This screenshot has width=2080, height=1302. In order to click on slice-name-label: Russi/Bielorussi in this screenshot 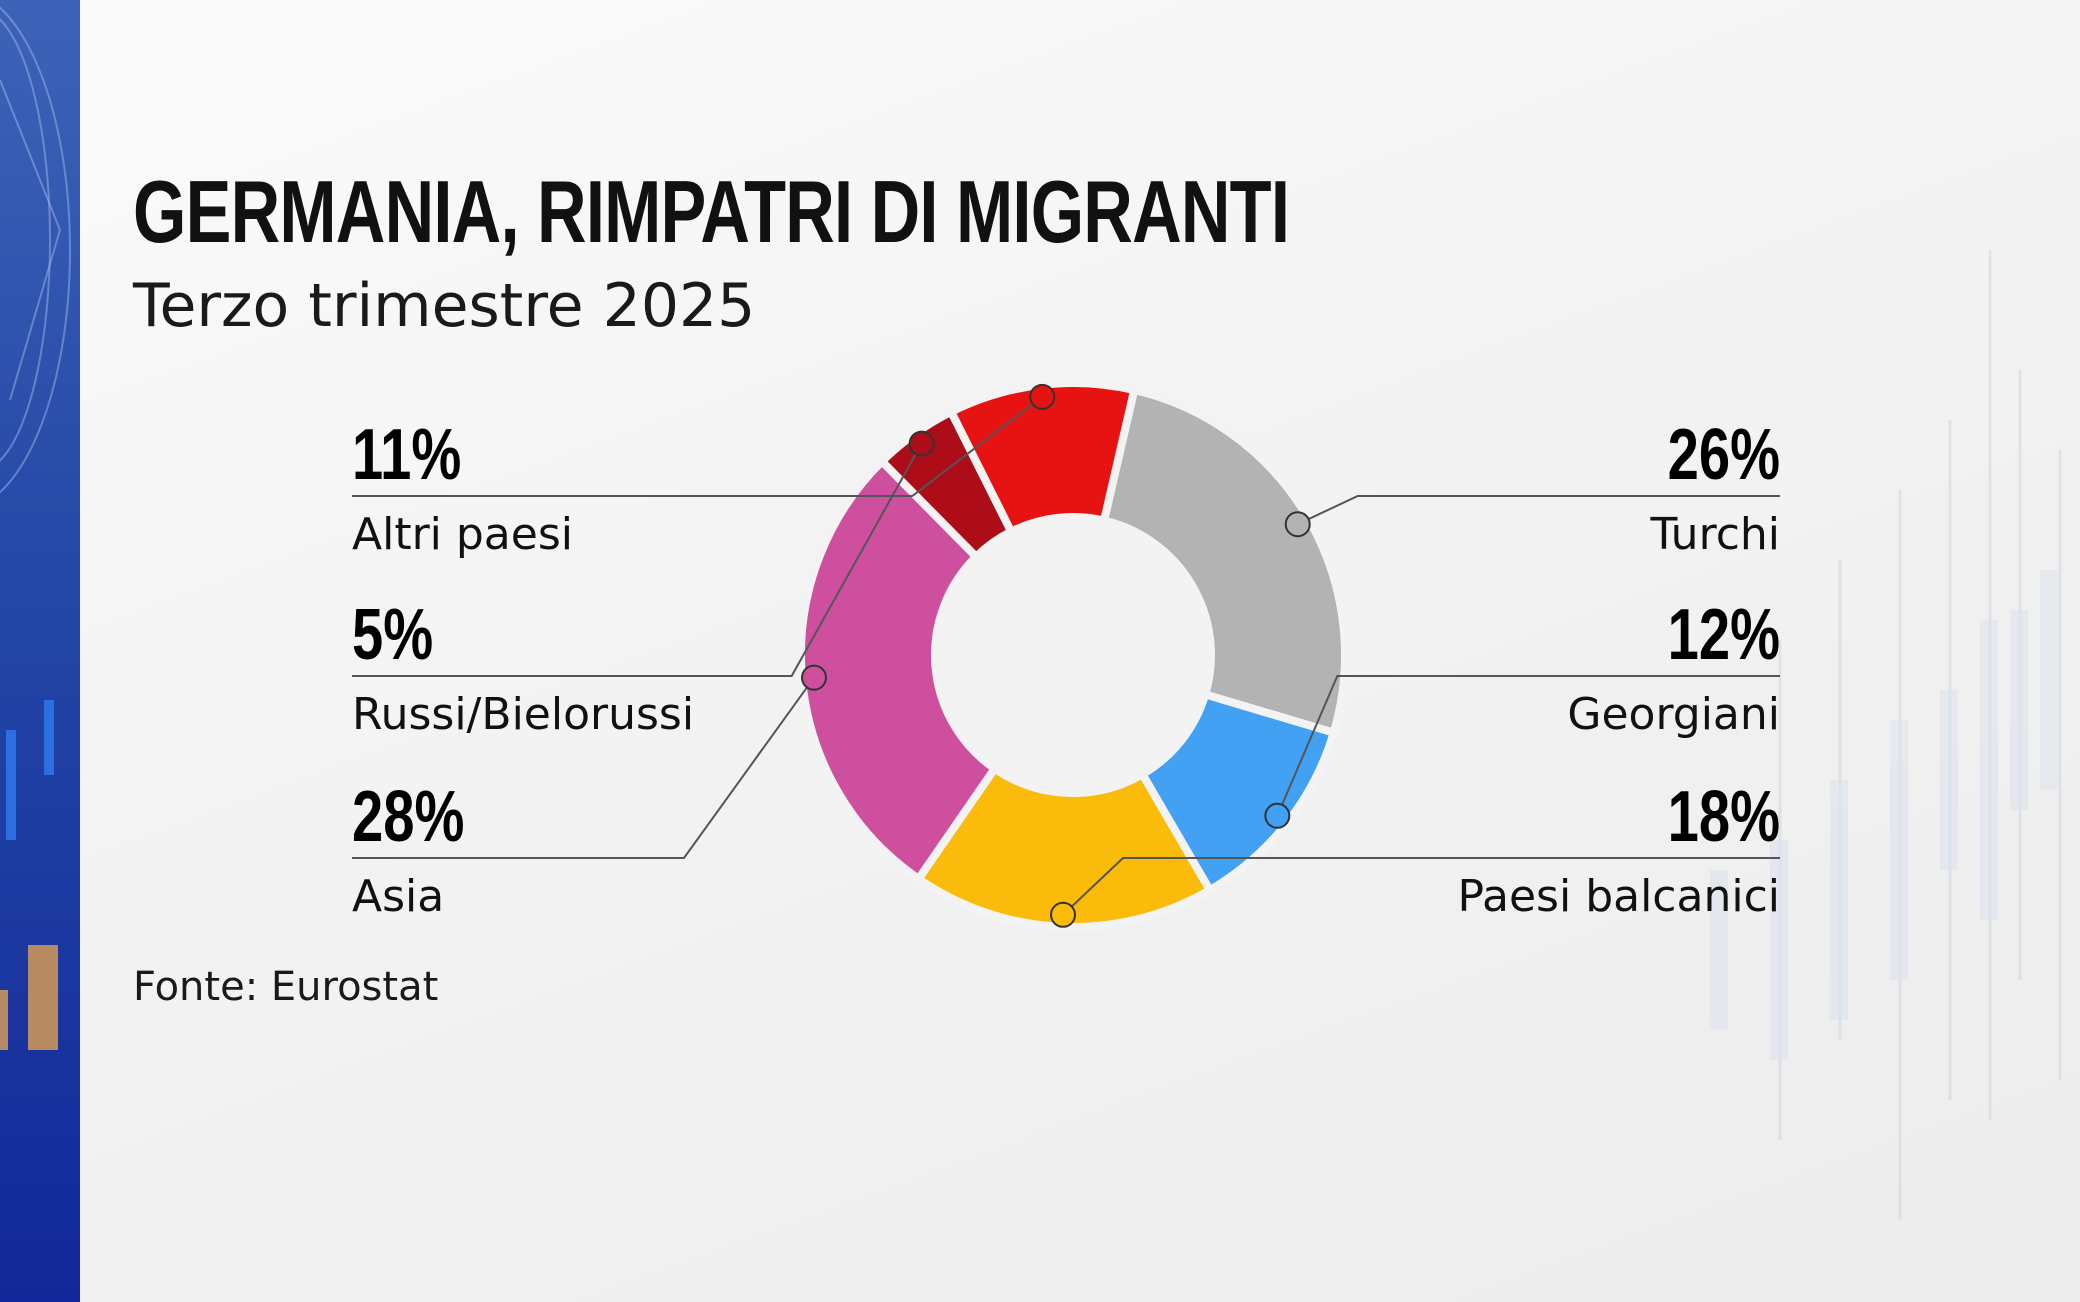, I will do `click(523, 714)`.